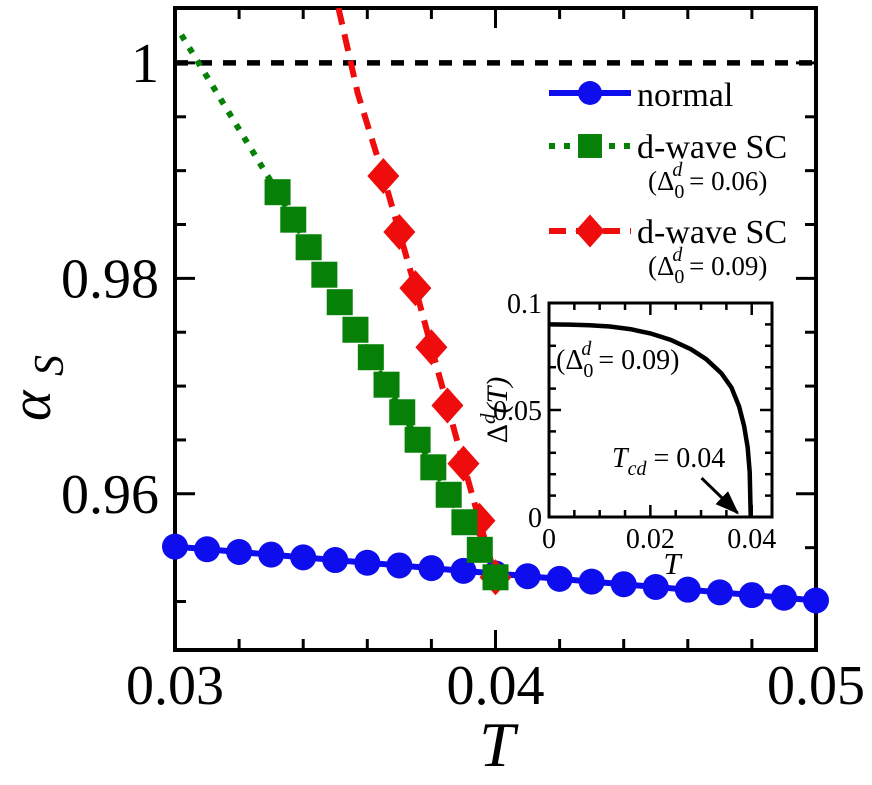  I want to click on x-tick-labels: 0.03 0.04 0.05, so click(495, 686).